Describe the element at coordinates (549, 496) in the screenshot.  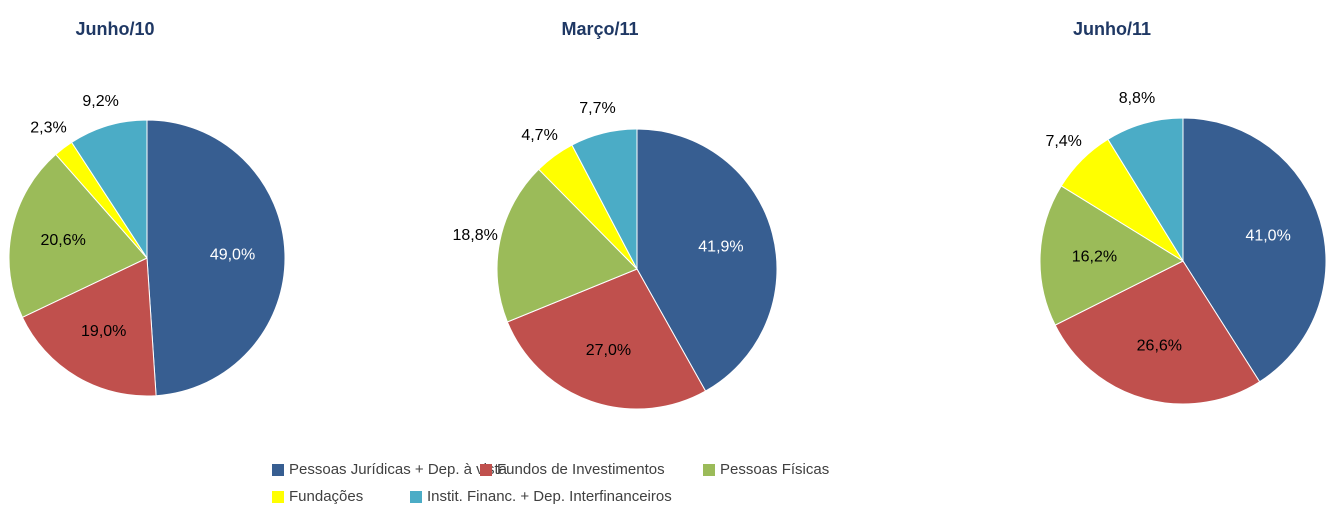
I see `legend-label: Instit. Financ. + Dep. Interfinanceiros` at that location.